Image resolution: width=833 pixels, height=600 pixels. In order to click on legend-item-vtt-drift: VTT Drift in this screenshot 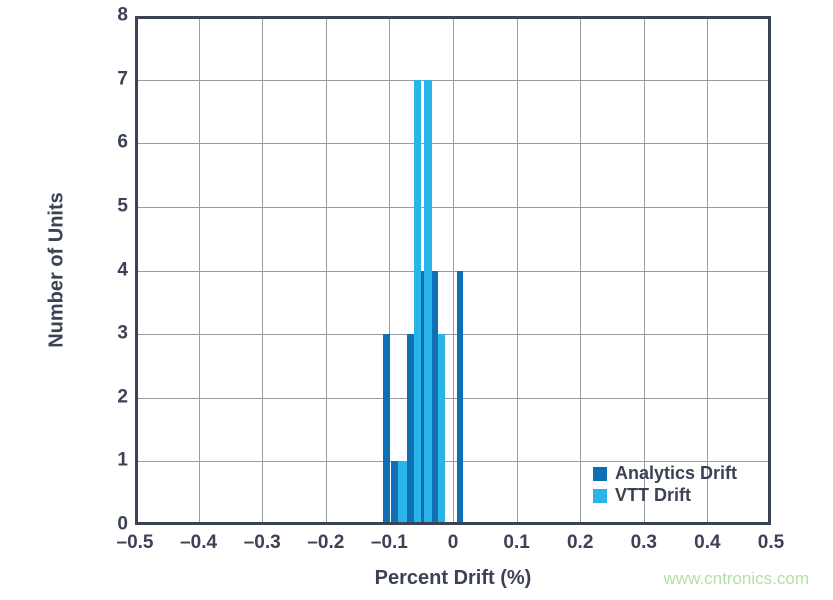, I will do `click(665, 495)`.